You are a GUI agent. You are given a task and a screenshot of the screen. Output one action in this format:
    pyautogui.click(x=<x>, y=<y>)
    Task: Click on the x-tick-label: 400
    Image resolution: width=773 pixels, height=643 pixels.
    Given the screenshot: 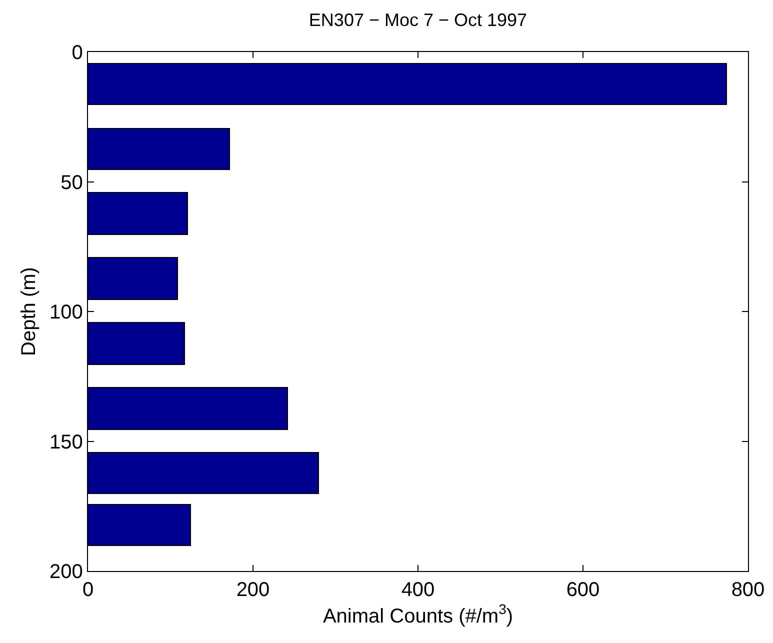 What is the action you would take?
    pyautogui.click(x=418, y=590)
    